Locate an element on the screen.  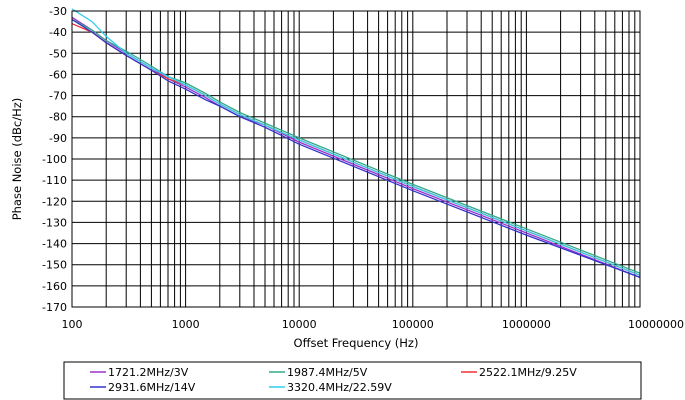
y-tick-label: -140 is located at coordinates (54, 244).